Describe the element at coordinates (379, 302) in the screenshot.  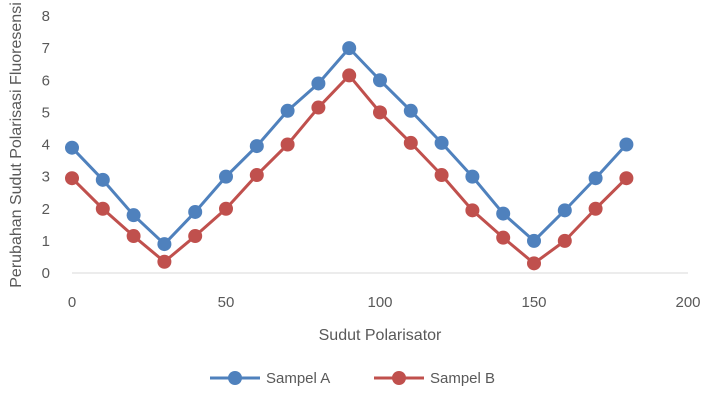
I see `x-tick-label: 100` at that location.